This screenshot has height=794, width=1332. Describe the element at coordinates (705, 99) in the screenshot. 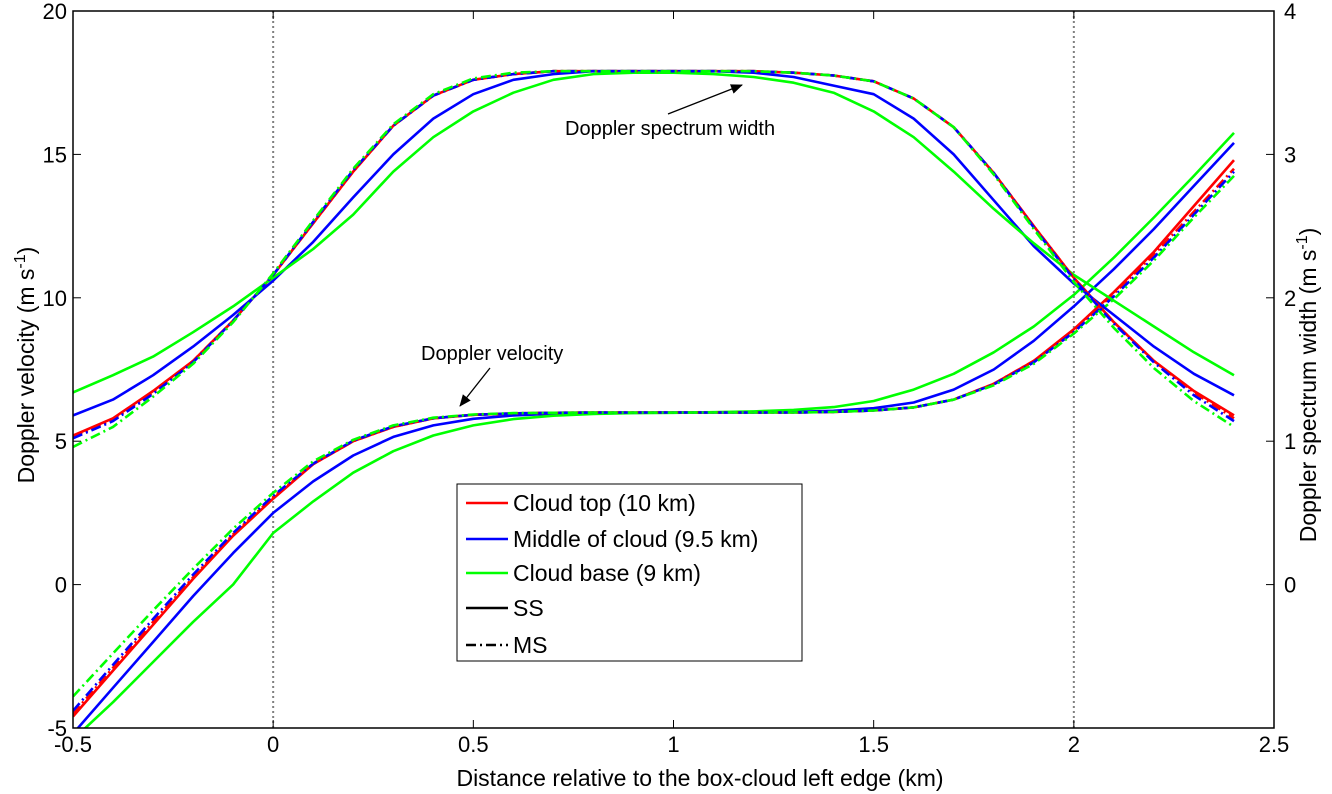

I see `annotation-spectrum-width-arrow` at that location.